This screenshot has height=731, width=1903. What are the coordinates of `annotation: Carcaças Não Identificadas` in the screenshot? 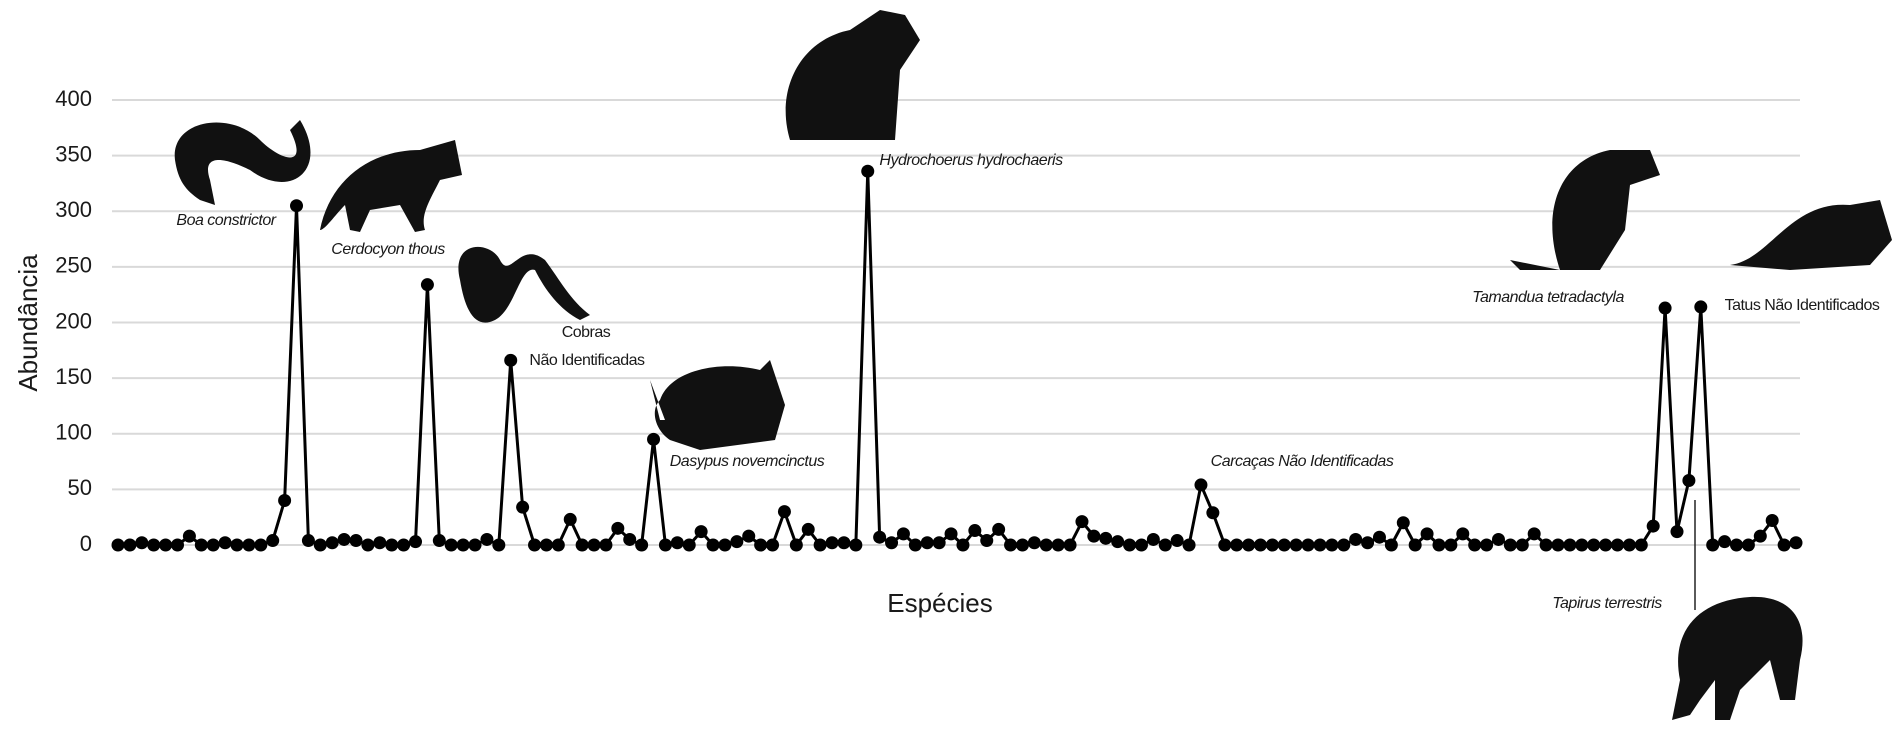 It's located at (1302, 461).